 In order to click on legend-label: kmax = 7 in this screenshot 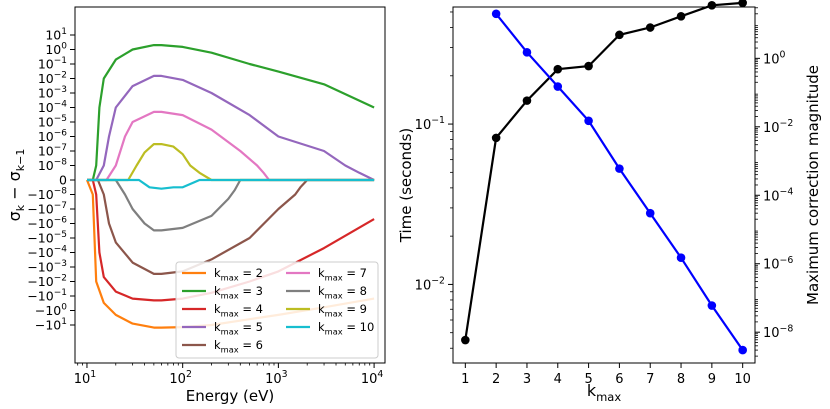, I will do `click(342, 274)`.